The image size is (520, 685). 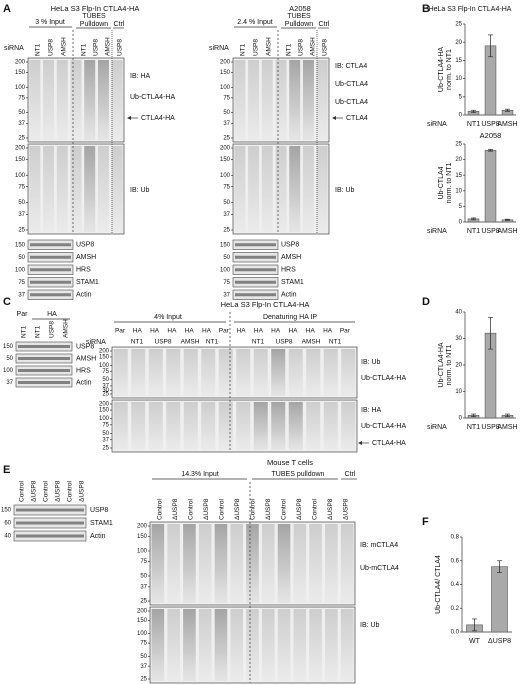 I want to click on label: 2.4 % Input, so click(x=254, y=22).